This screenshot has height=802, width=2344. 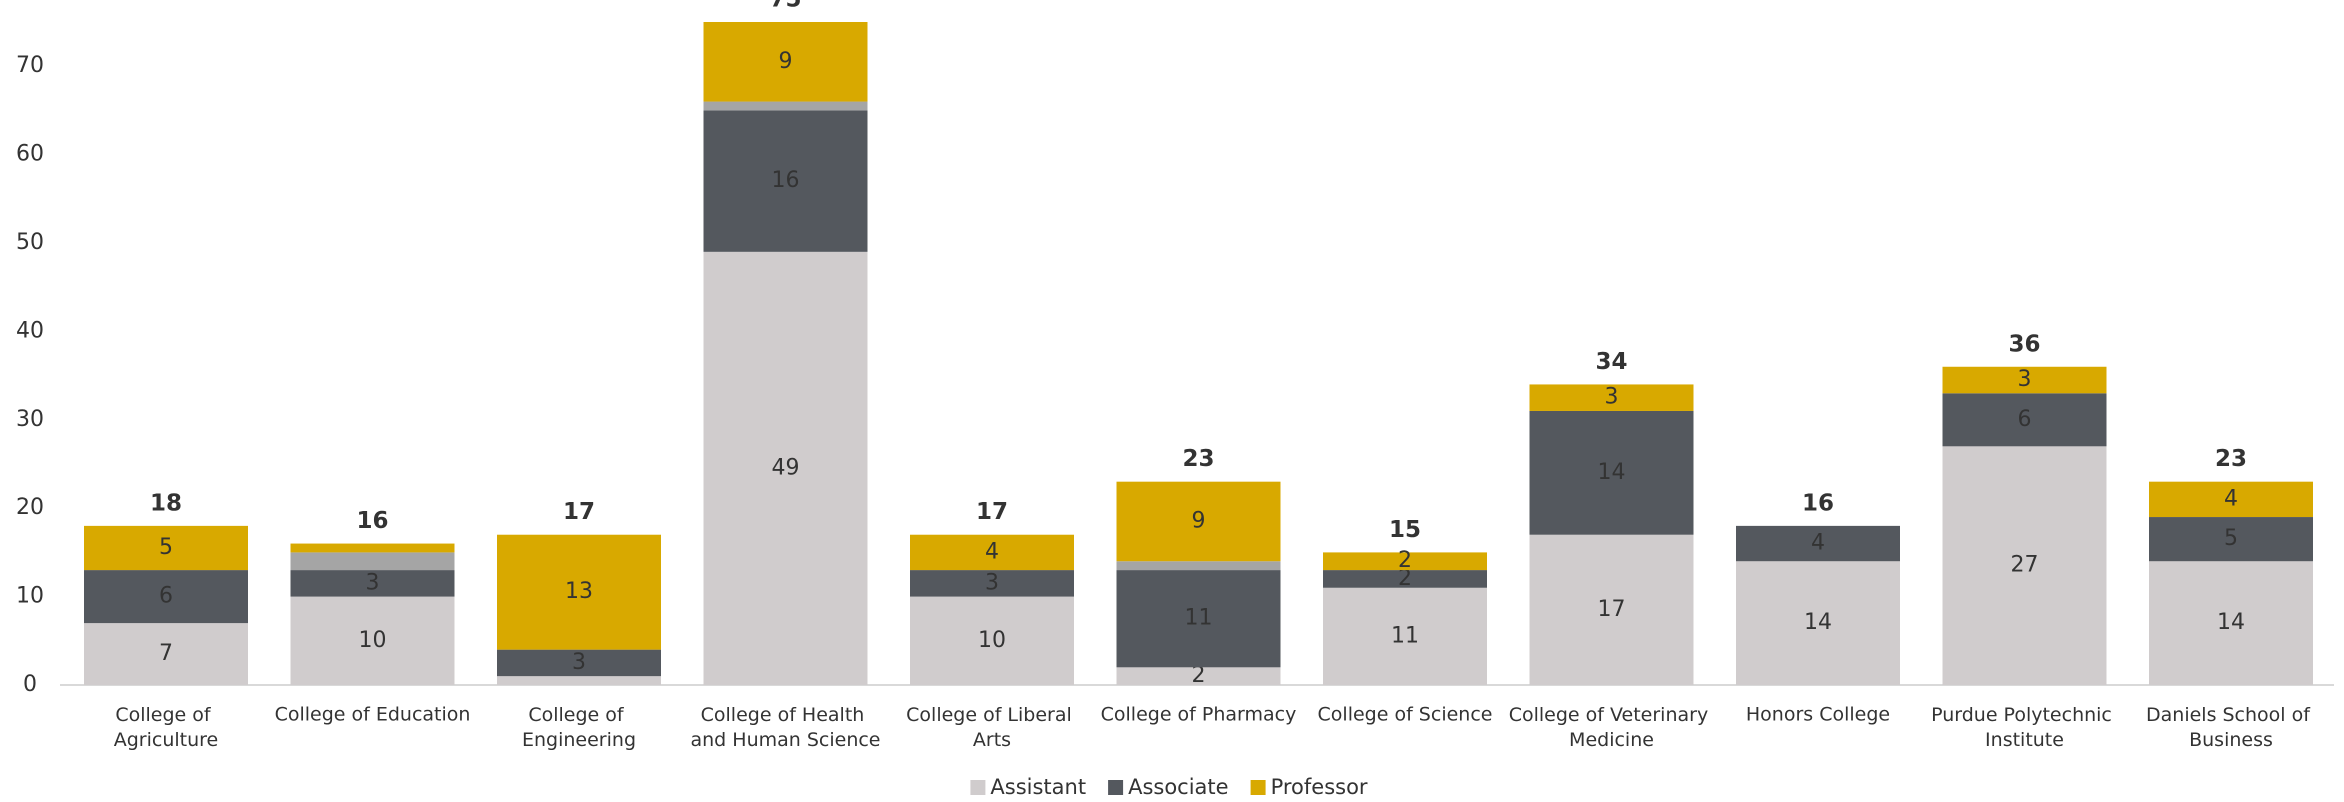 I want to click on data-label: 27, so click(x=2025, y=565).